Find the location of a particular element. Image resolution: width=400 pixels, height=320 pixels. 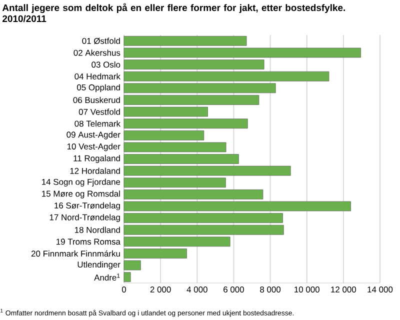

y-tick-label: 03 Oslo is located at coordinates (106, 64).